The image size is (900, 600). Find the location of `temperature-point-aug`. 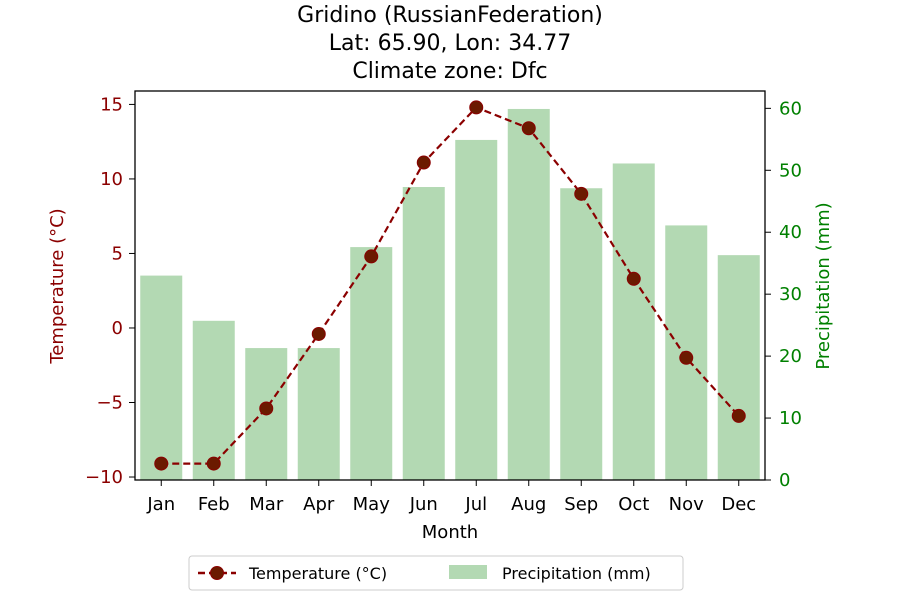

temperature-point-aug is located at coordinates (528, 128).